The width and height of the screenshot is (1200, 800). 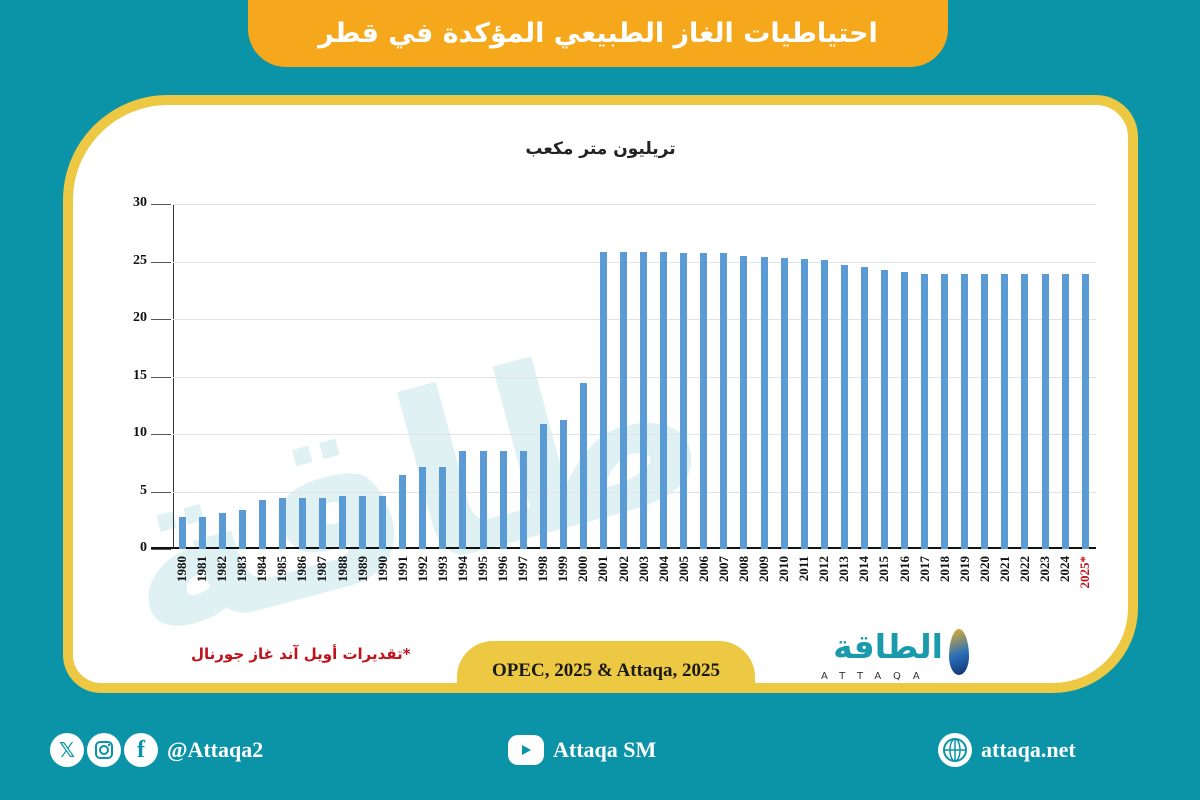 What do you see at coordinates (222, 531) in the screenshot?
I see `bar-1982` at bounding box center [222, 531].